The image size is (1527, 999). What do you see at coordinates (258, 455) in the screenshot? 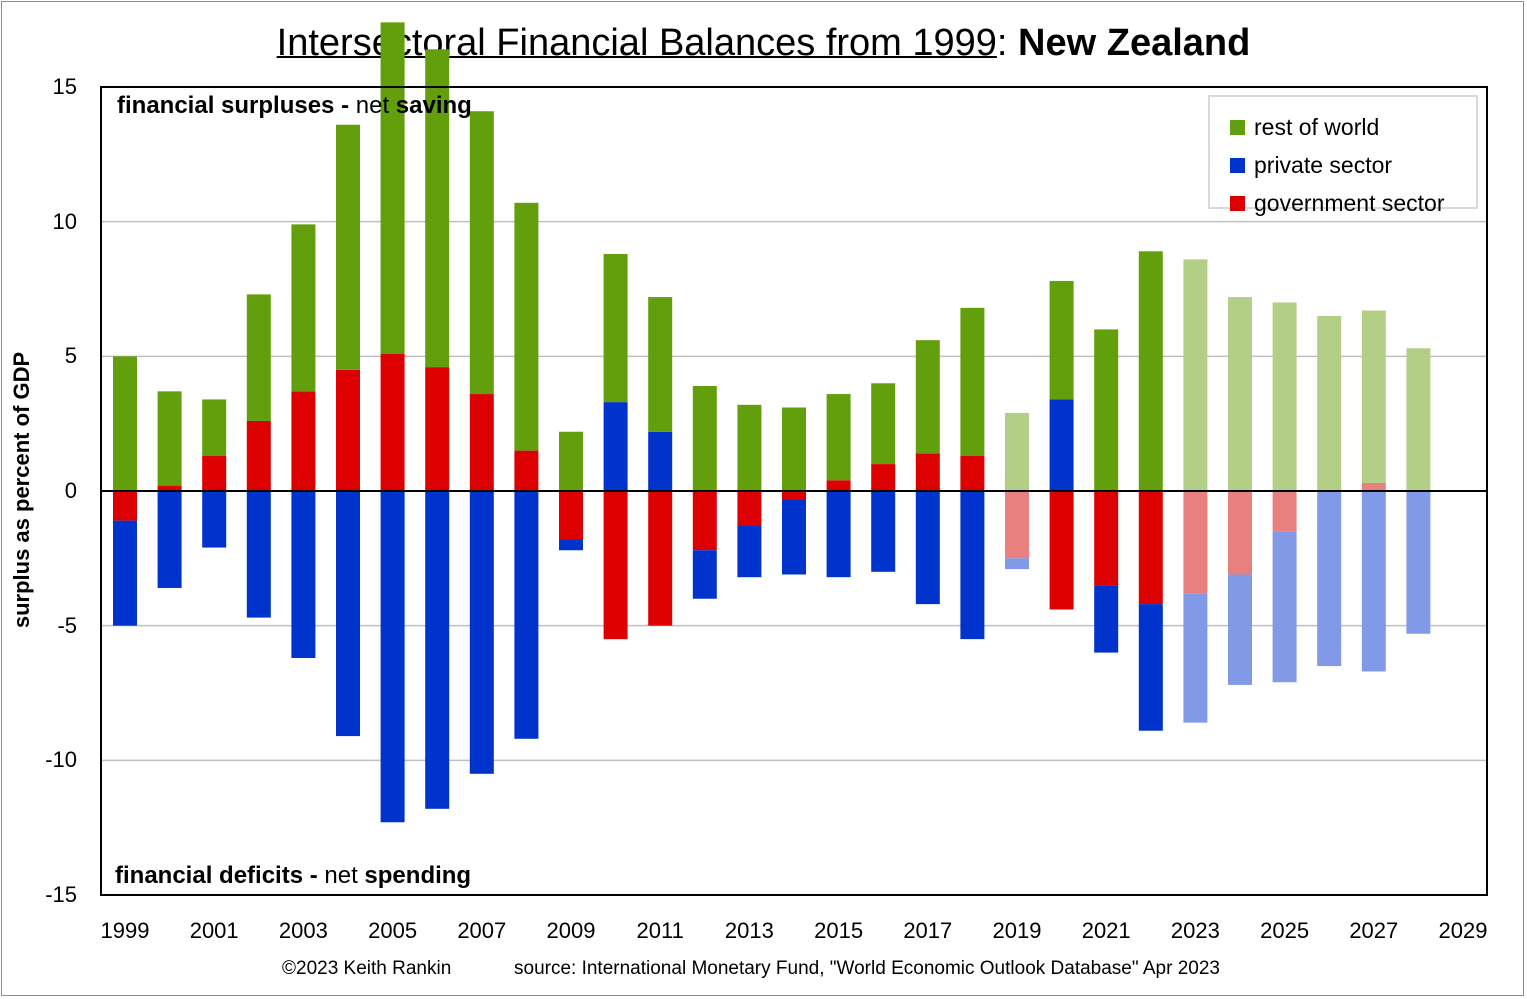
I see `bar-government-sector-2002` at bounding box center [258, 455].